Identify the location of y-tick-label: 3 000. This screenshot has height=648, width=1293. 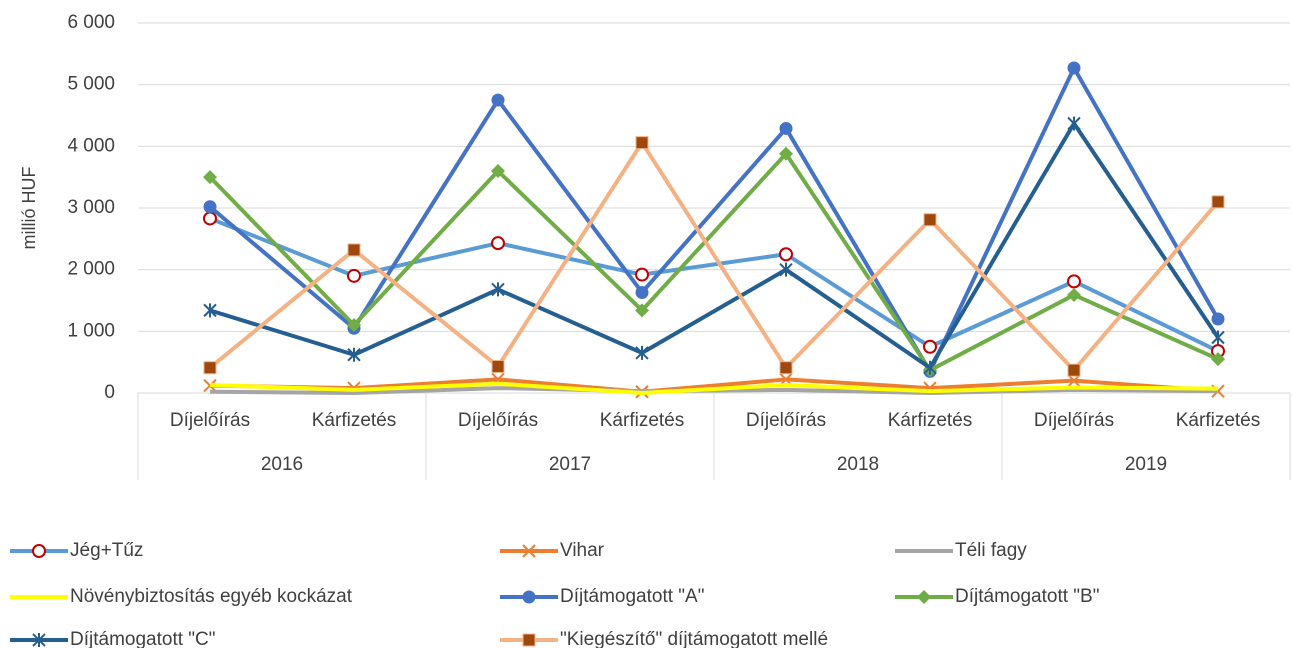
(91, 207).